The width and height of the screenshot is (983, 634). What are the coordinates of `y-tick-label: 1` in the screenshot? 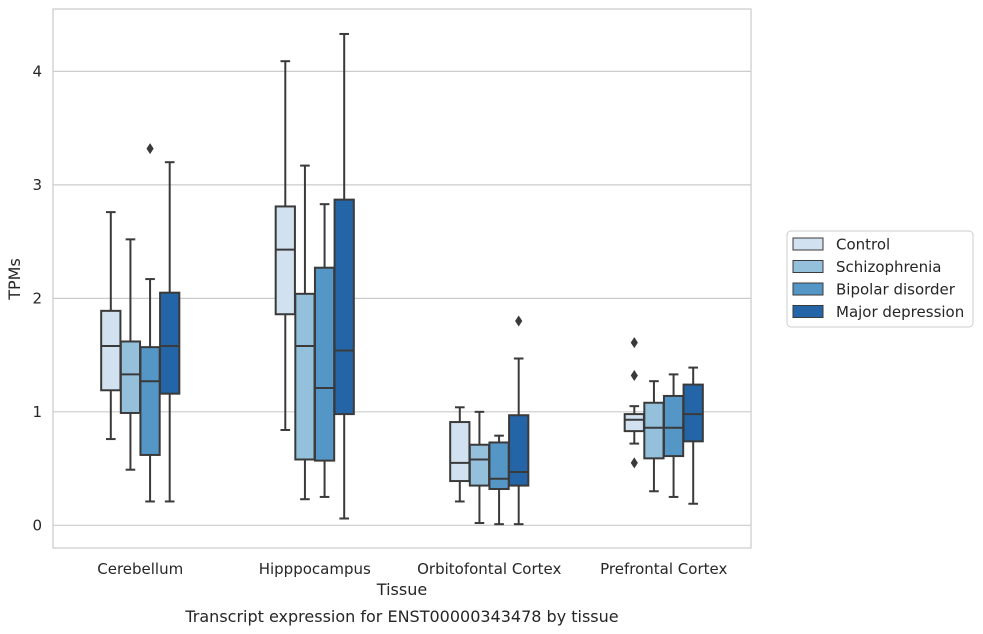 It's located at (37, 412).